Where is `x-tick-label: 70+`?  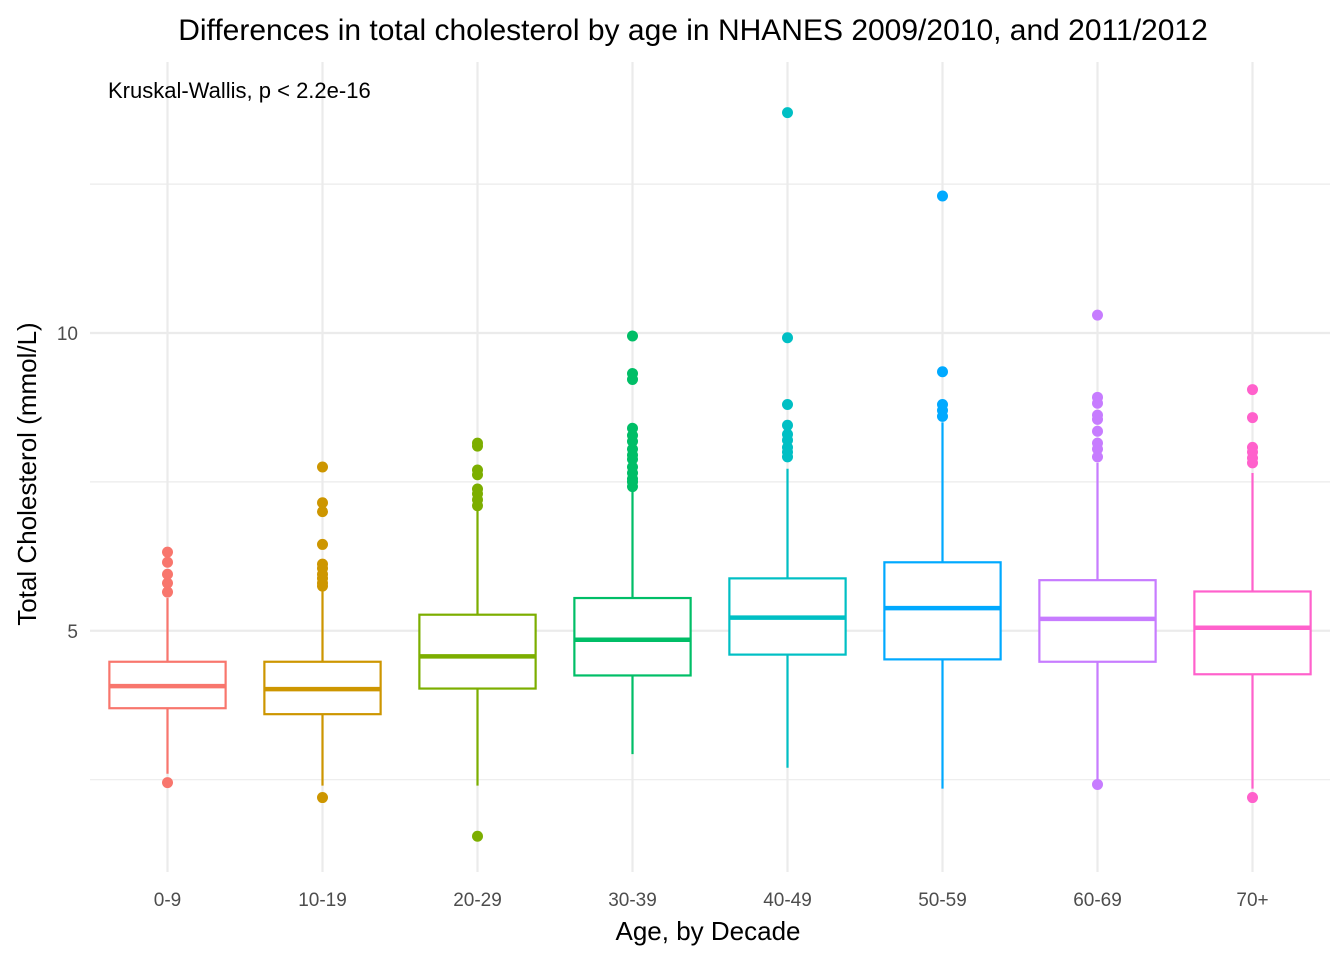
x-tick-label: 70+ is located at coordinates (1252, 900).